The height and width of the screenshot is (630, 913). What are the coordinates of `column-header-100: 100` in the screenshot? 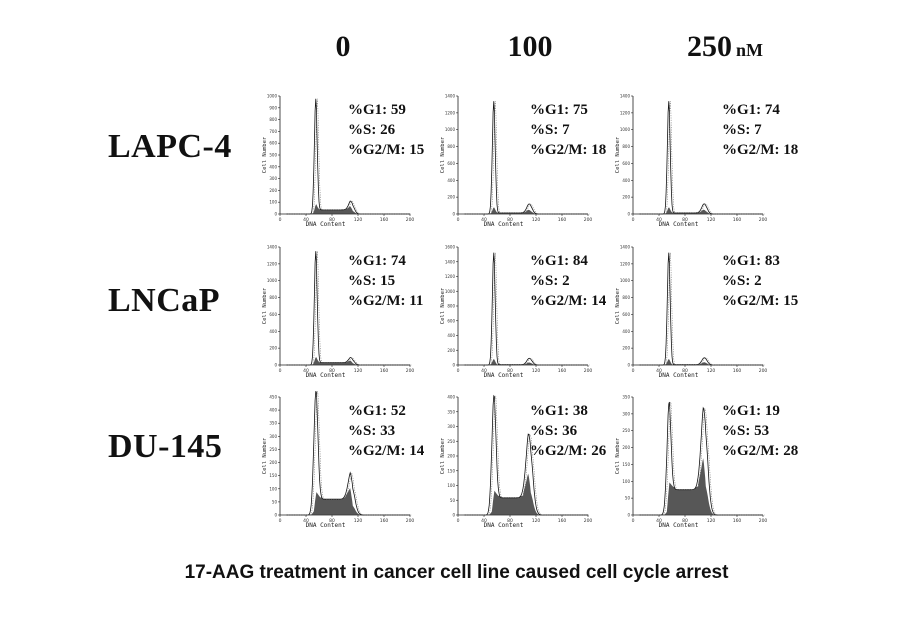 It's located at (530, 46).